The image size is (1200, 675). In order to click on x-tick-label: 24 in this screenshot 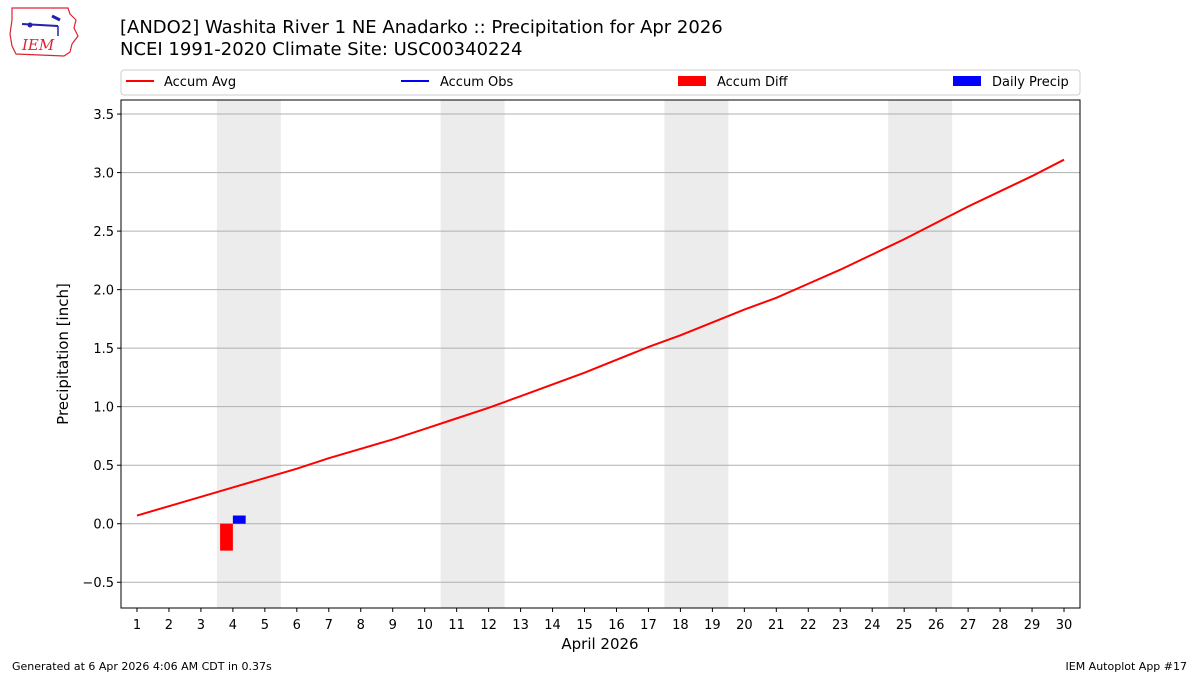, I will do `click(872, 625)`.